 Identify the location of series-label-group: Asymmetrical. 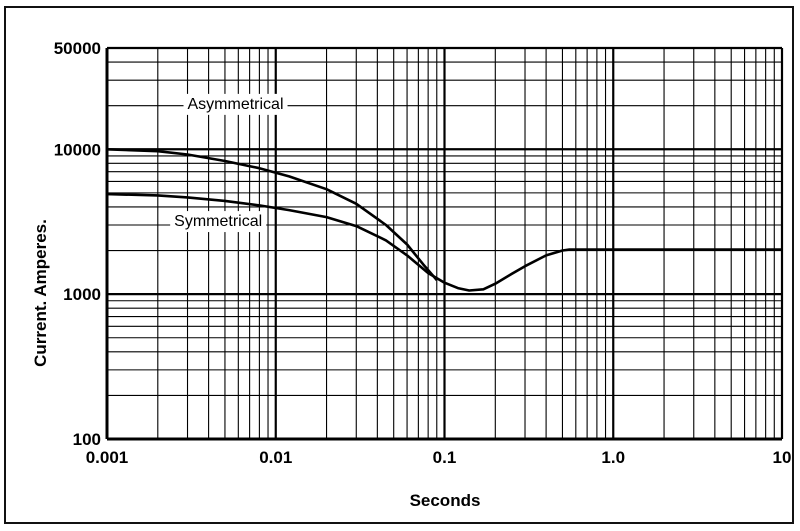
(235, 104).